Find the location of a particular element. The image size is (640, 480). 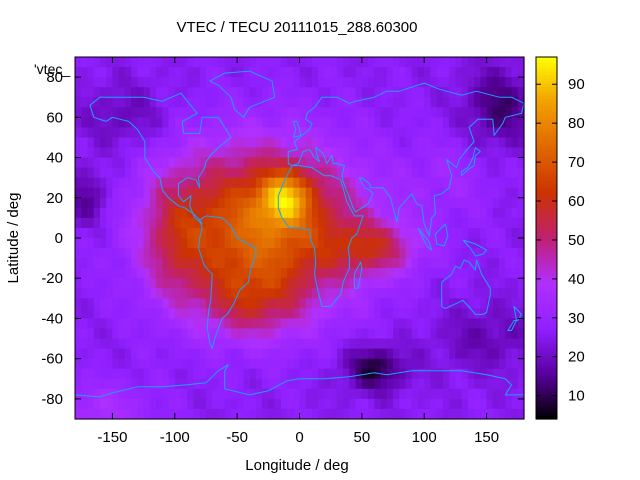

y-axis-label: Latitude / deg is located at coordinates (13, 238).